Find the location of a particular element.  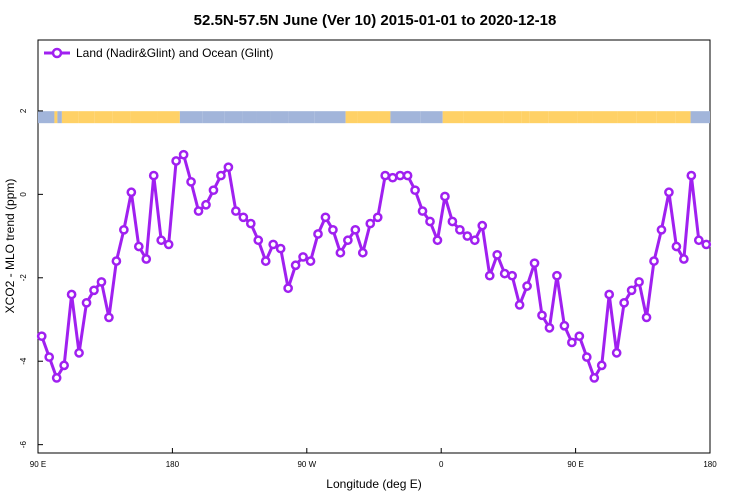

y-tick-label: -2 is located at coordinates (23, 278).